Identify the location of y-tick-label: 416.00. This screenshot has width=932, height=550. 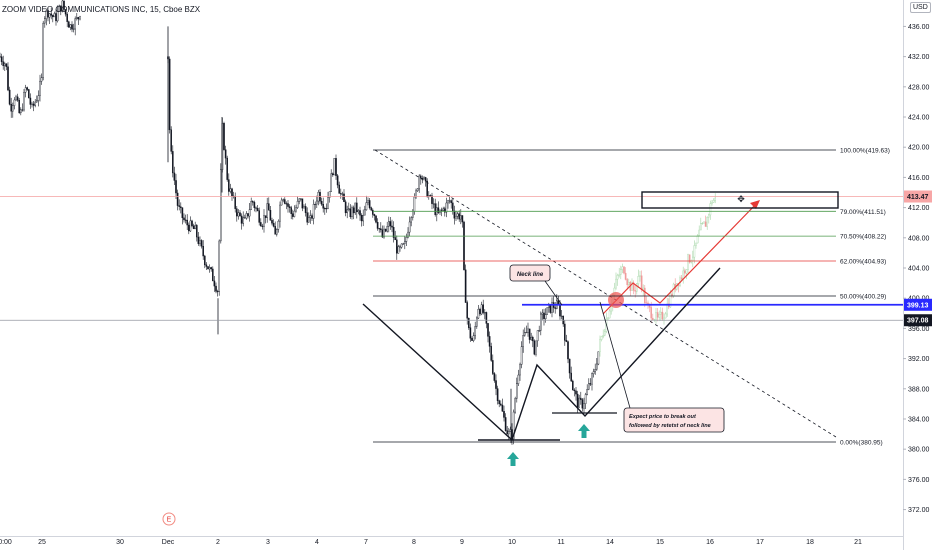
(919, 178).